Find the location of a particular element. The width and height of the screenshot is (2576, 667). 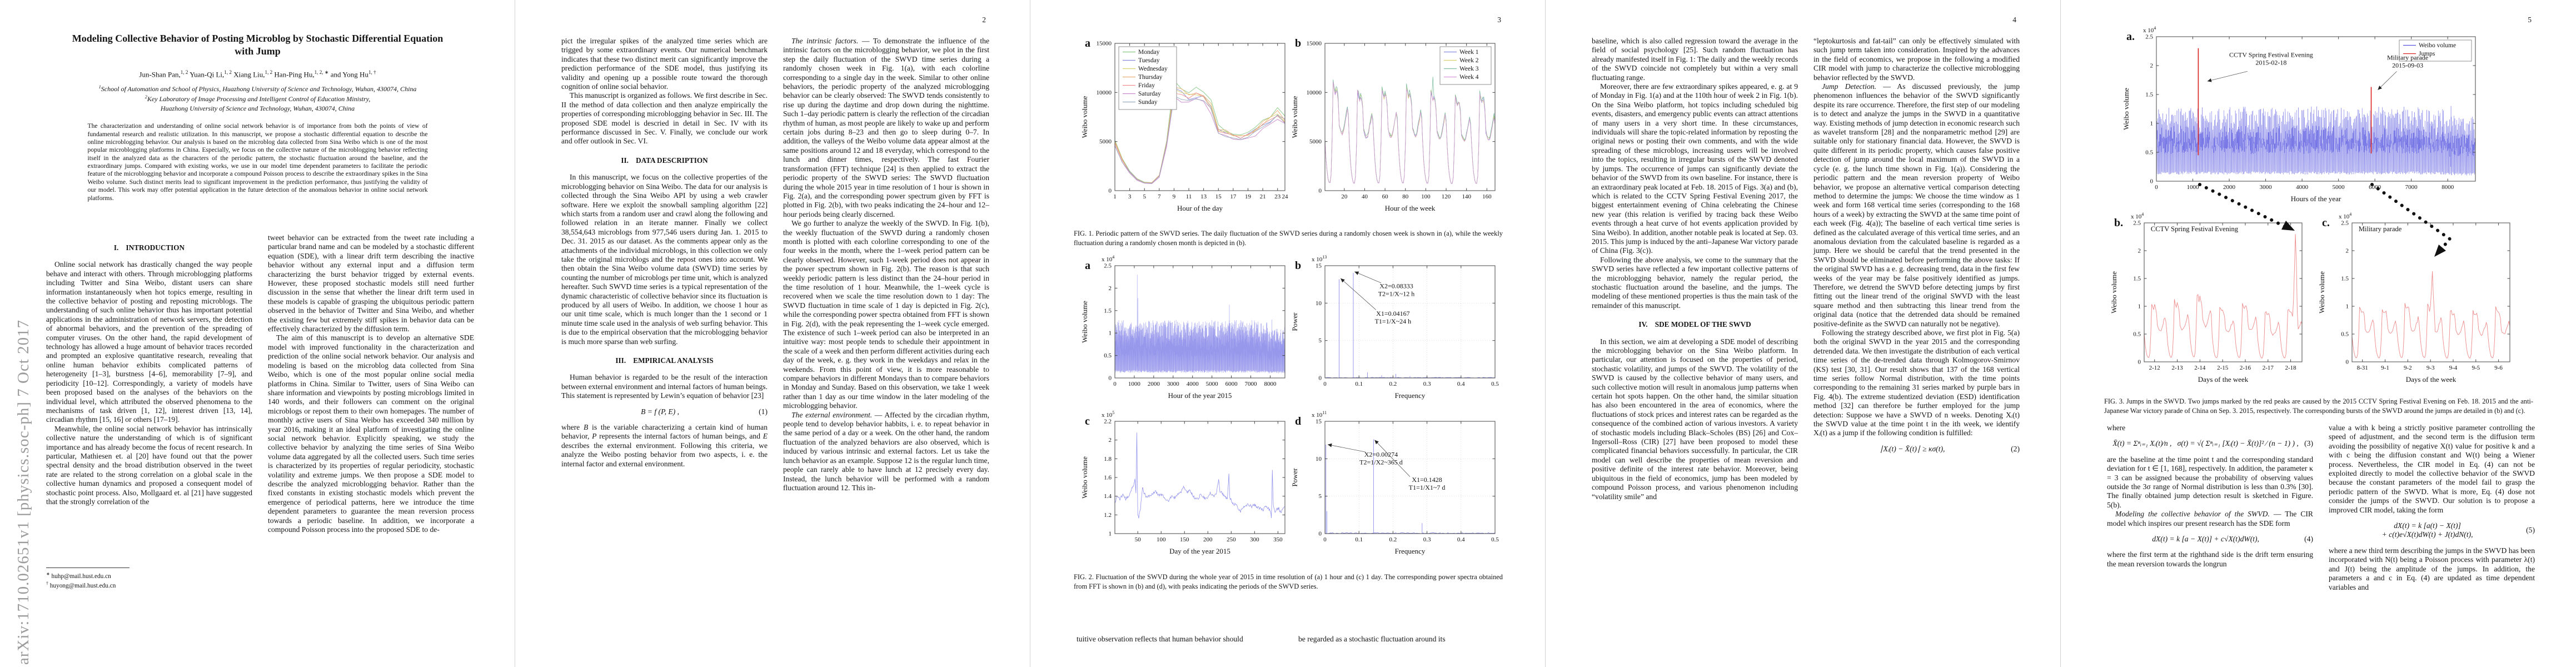

fig2a-ylabel: Weibo volume is located at coordinates (1084, 322).